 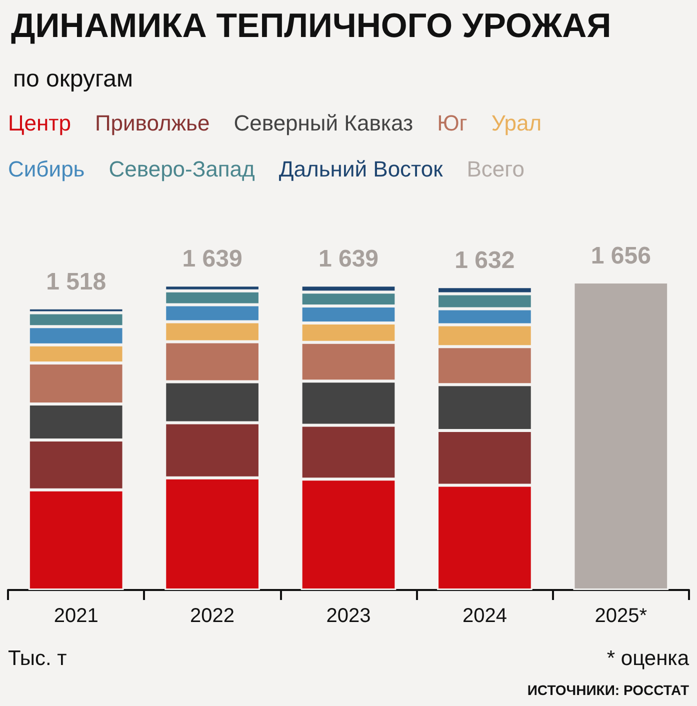 What do you see at coordinates (608, 690) in the screenshot?
I see `text: ИСТОЧНИКИ: РОССТАТ` at bounding box center [608, 690].